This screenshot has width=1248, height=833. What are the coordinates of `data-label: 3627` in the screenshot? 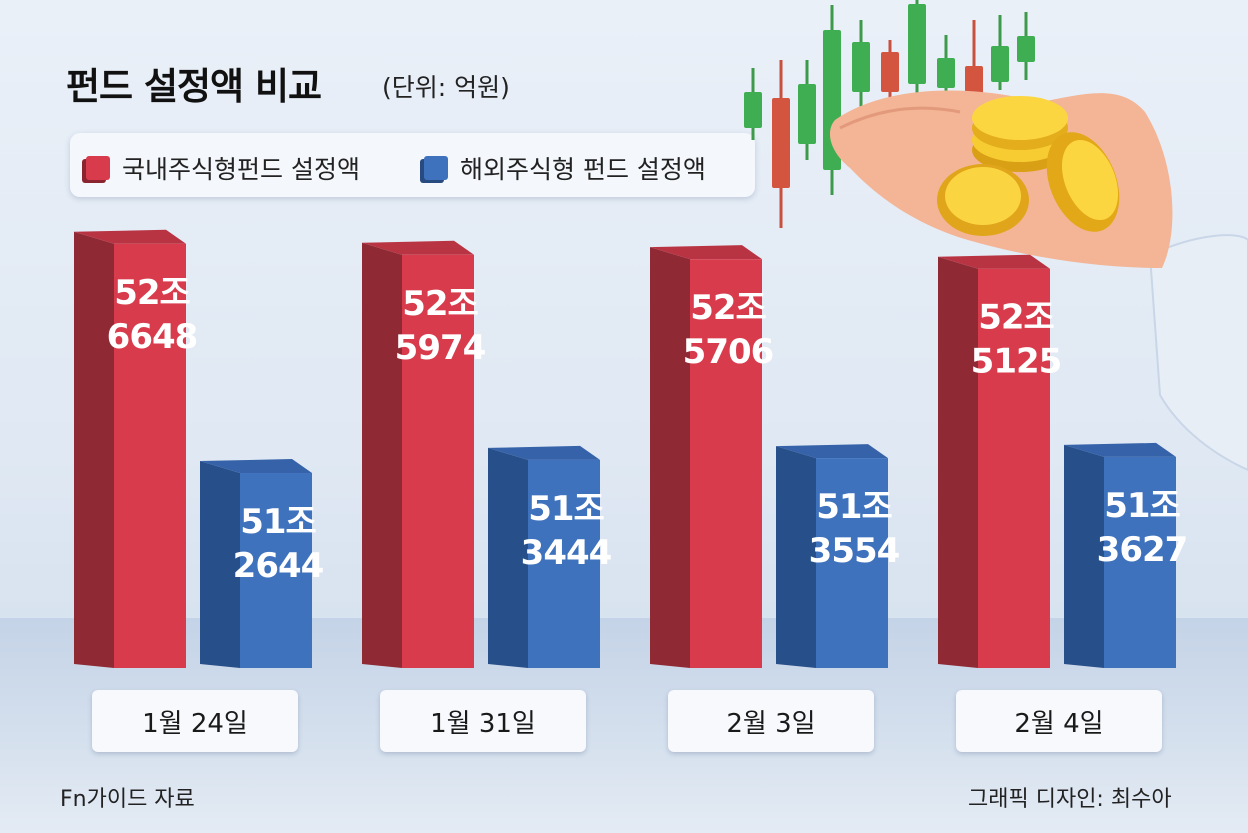 It's located at (1142, 550).